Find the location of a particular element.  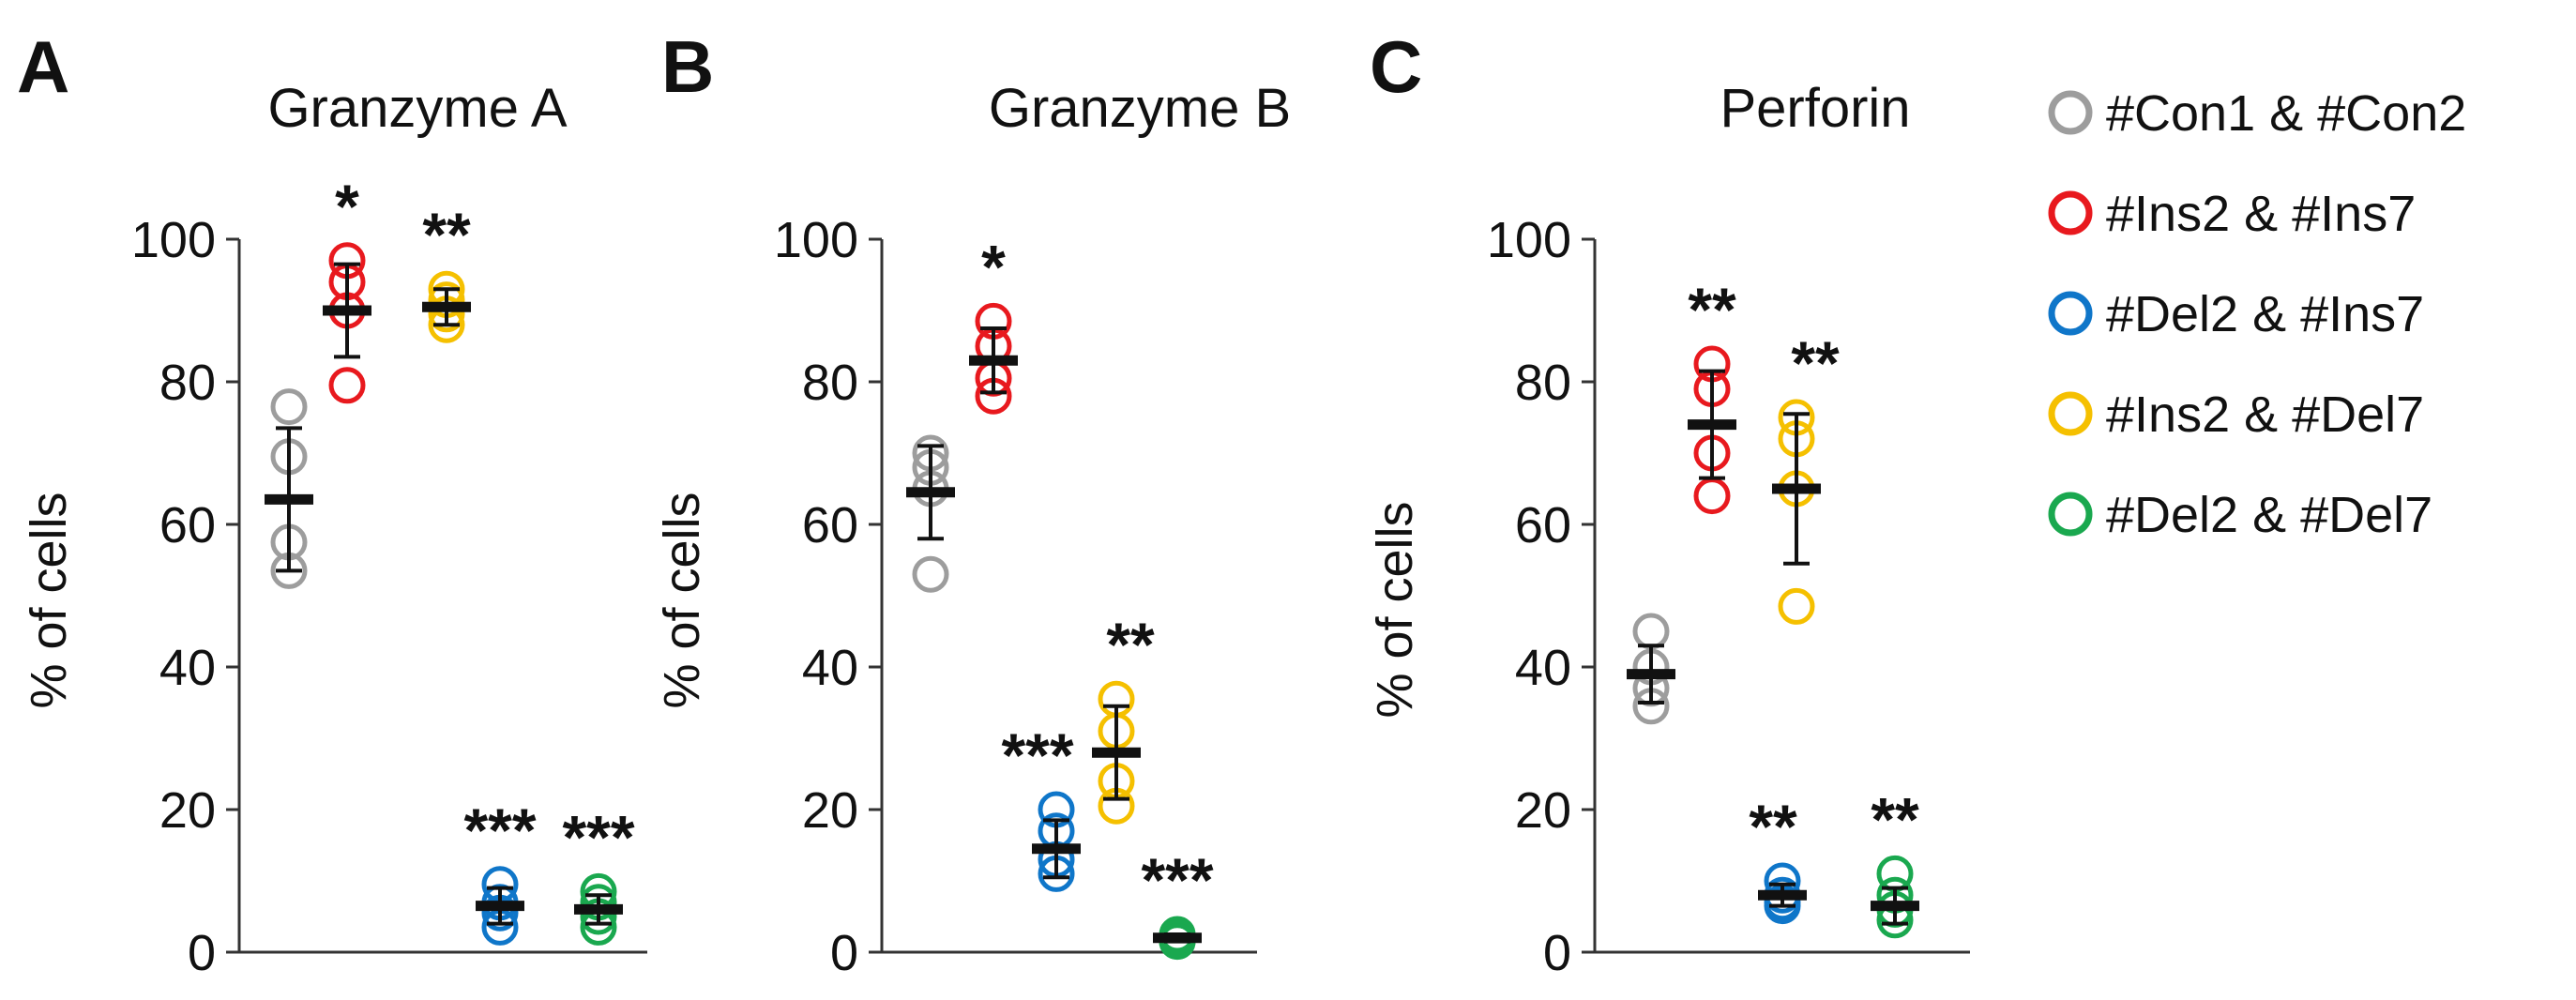

legend-label: #Con1 & #Con2 is located at coordinates (2286, 113).